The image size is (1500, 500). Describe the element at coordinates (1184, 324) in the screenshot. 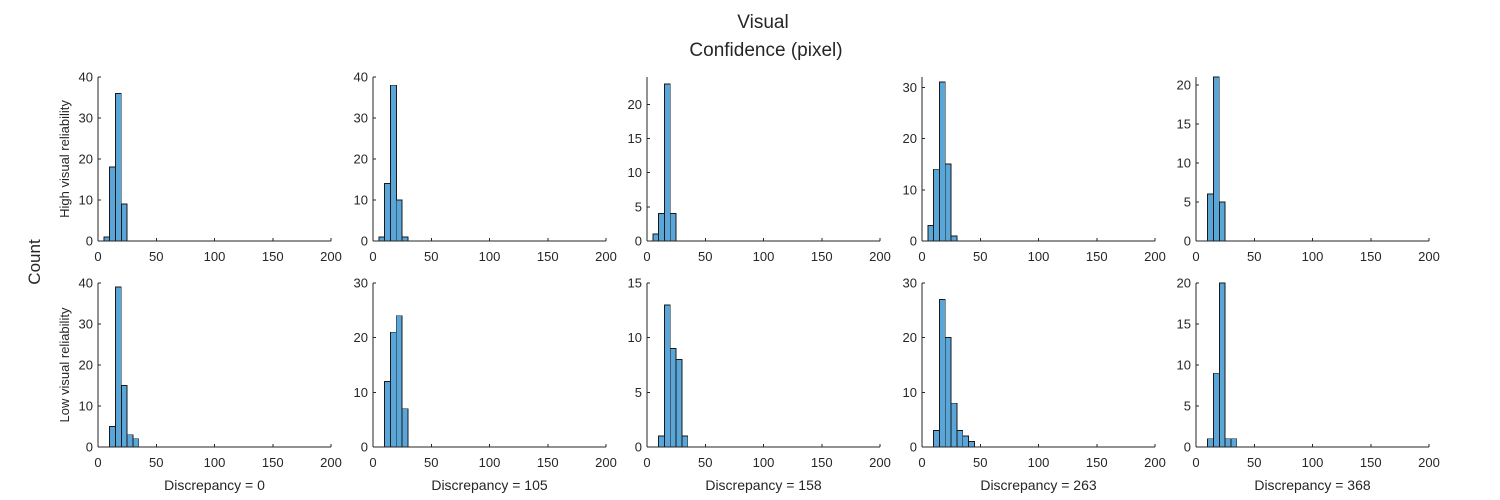

I see `y-tick-label: 15` at that location.